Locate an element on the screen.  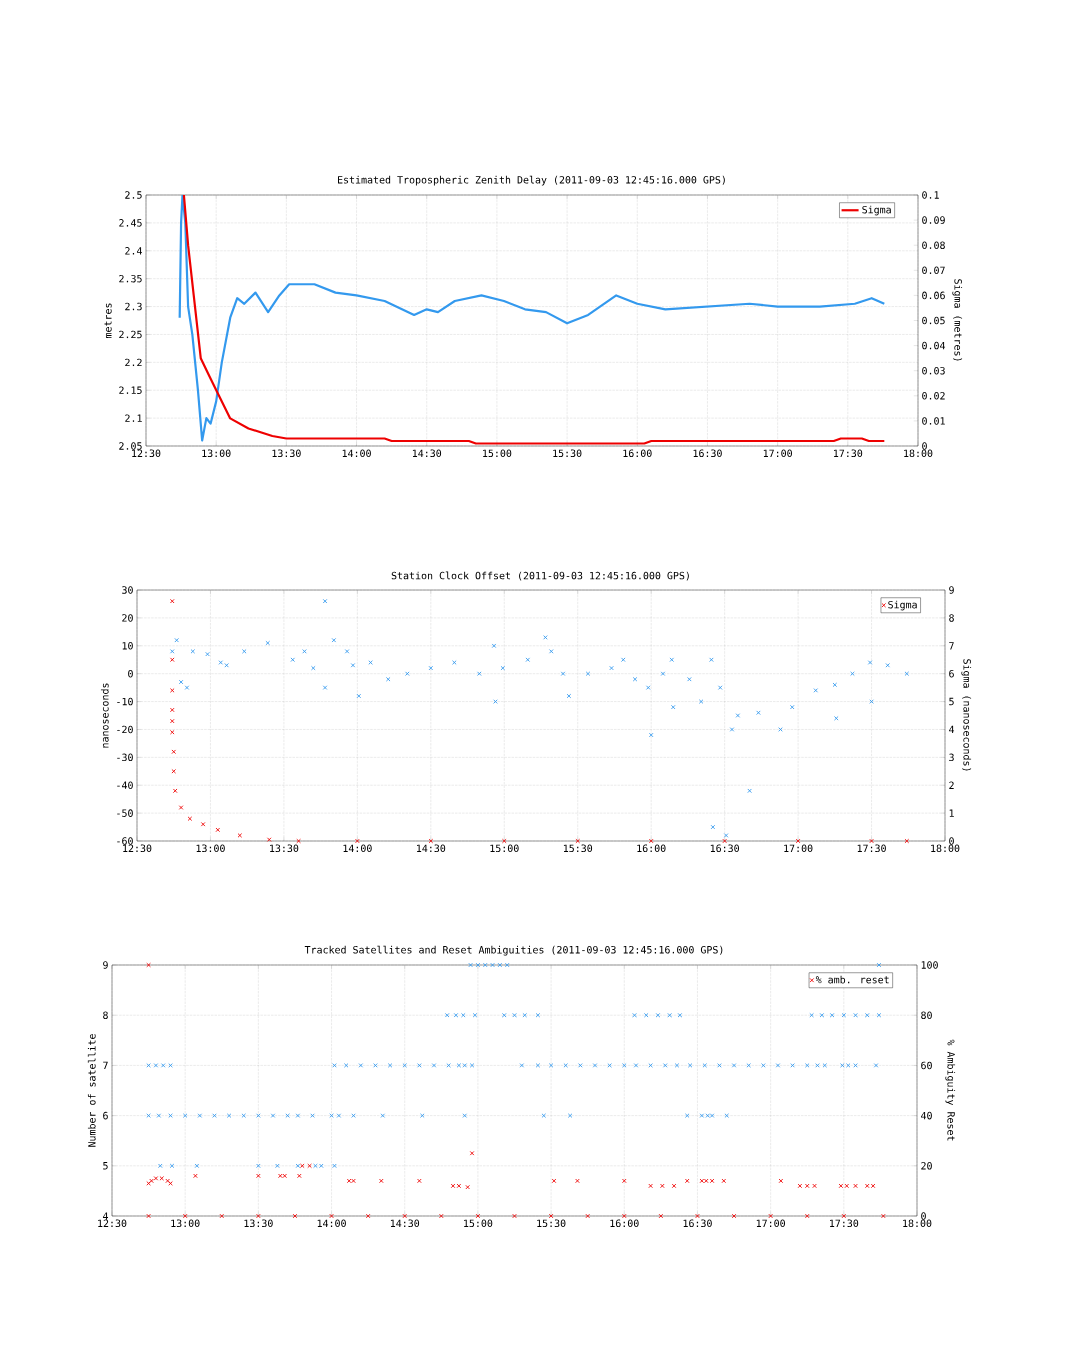
y-axis-title: Number of satellite is located at coordinates (91, 1090).